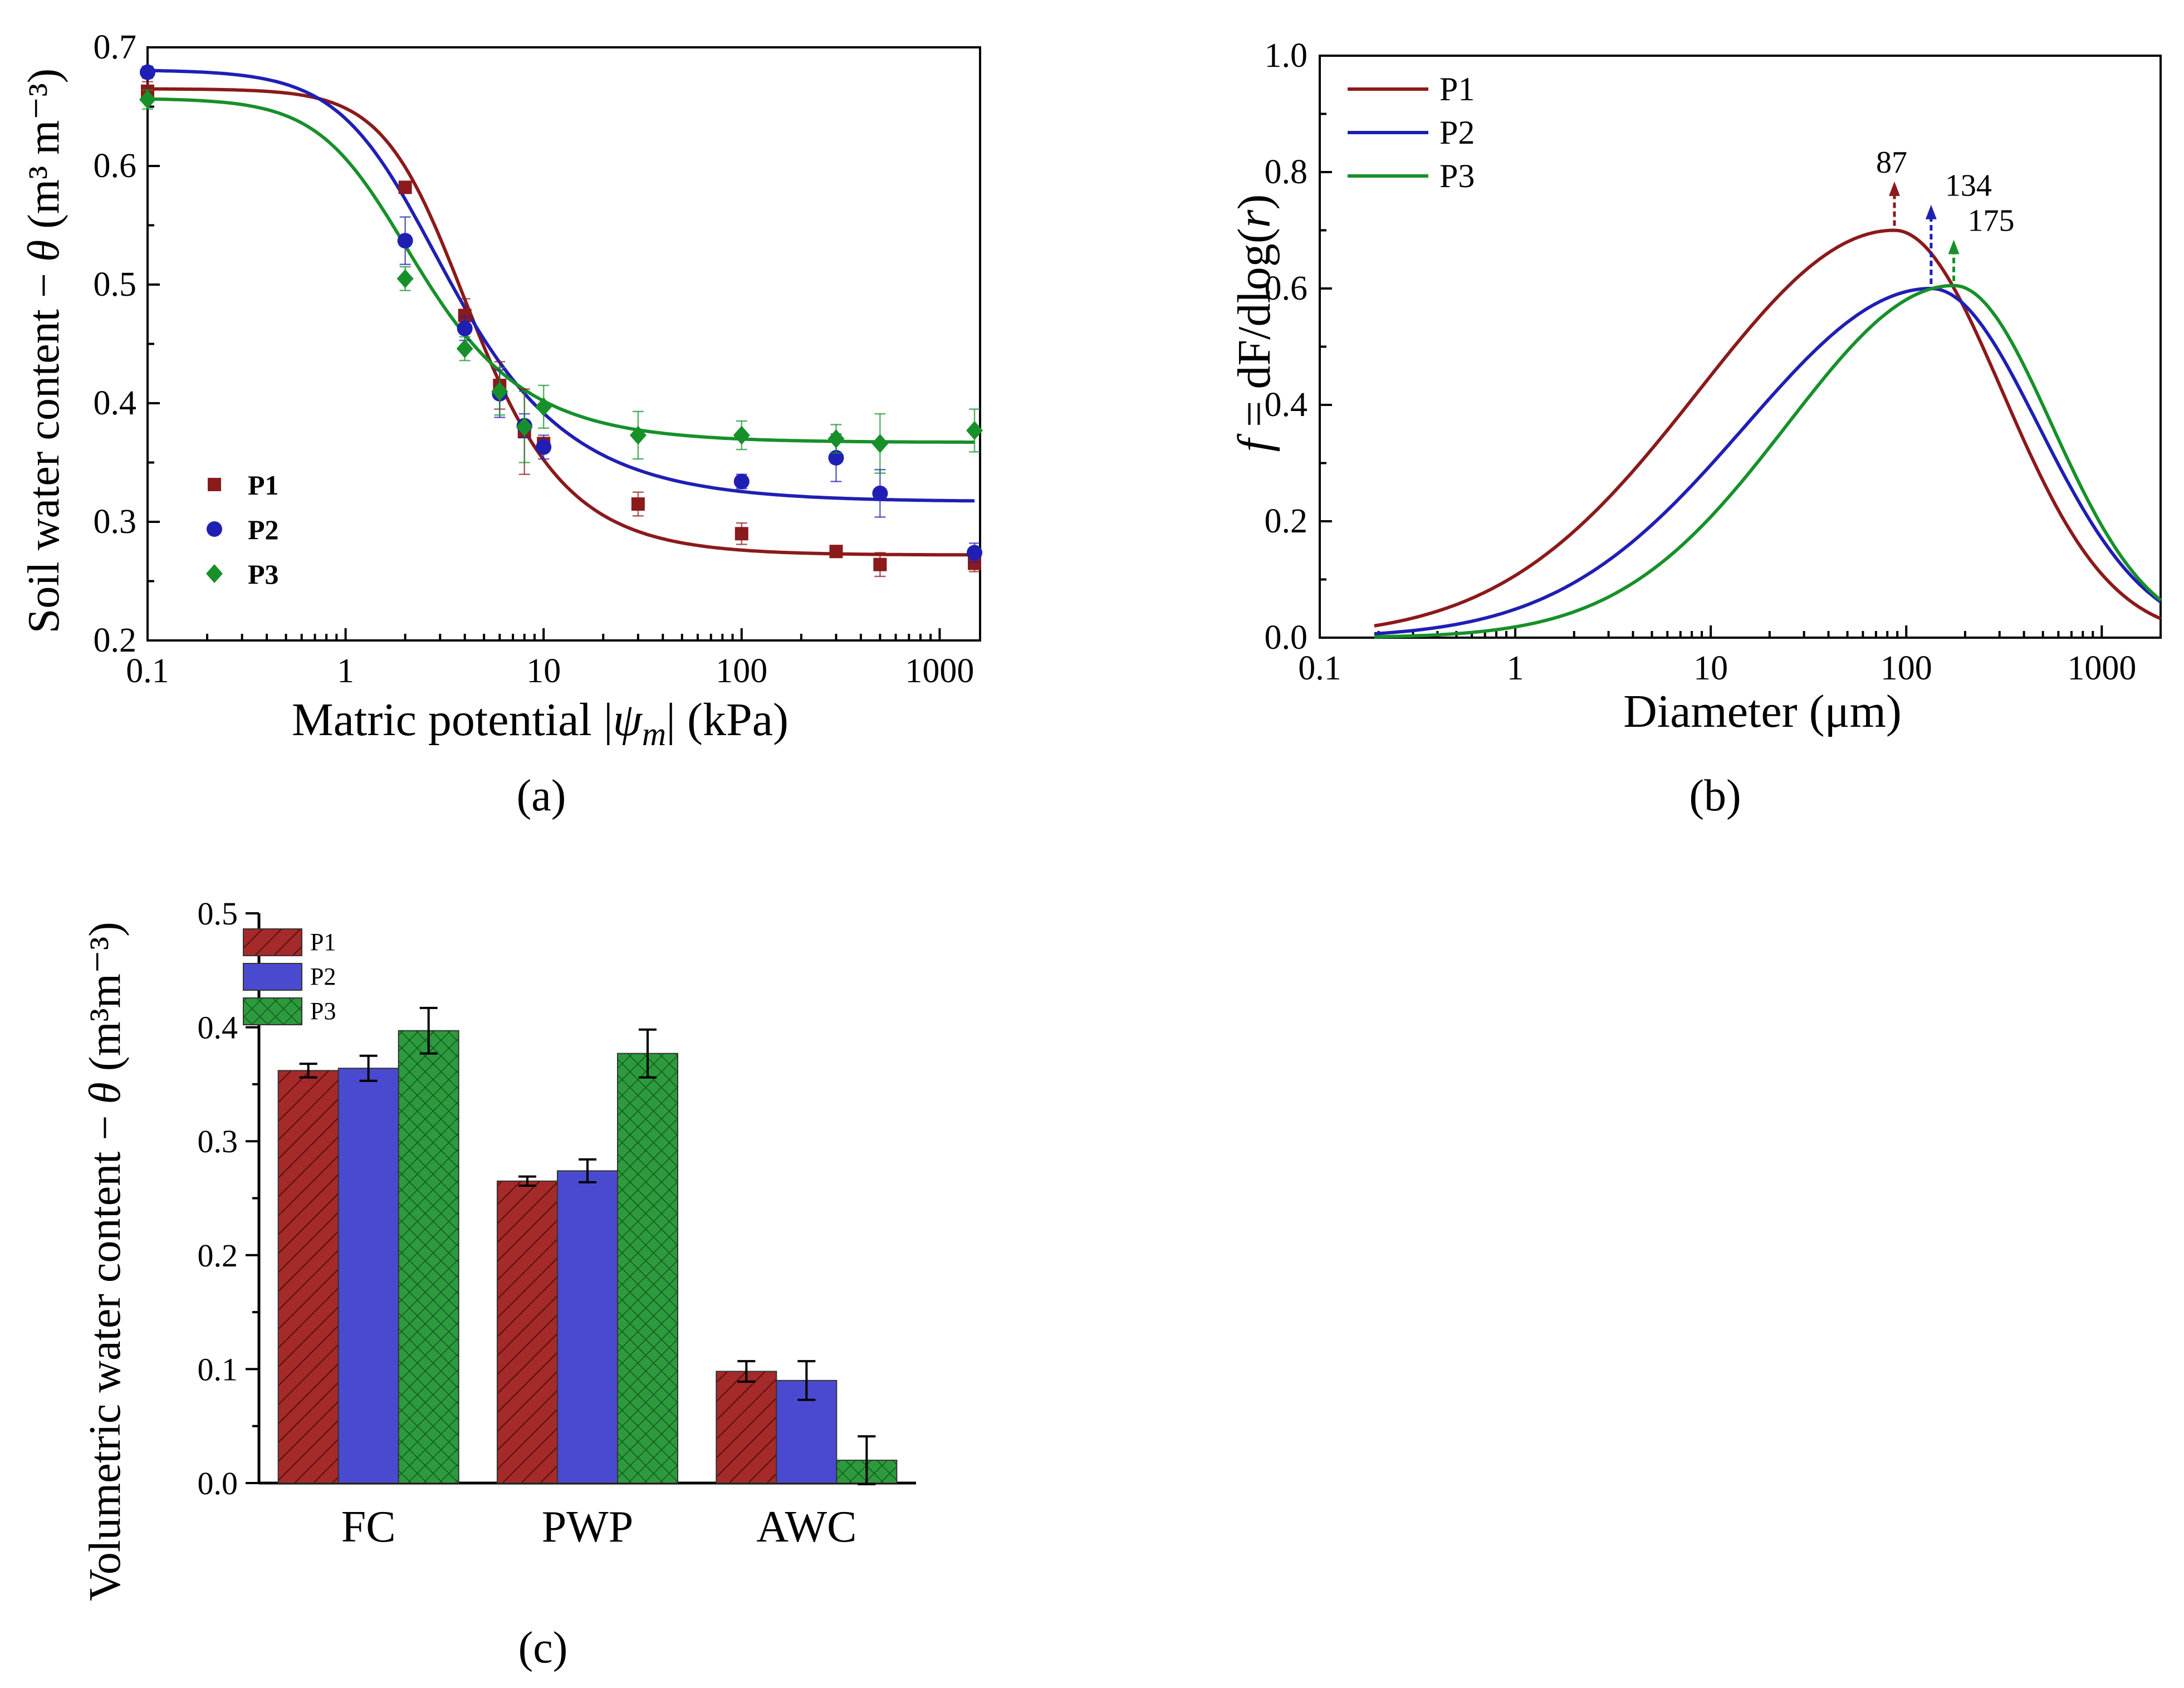  What do you see at coordinates (218, 1369) in the screenshot?
I see `y-tick-label: 0.1` at bounding box center [218, 1369].